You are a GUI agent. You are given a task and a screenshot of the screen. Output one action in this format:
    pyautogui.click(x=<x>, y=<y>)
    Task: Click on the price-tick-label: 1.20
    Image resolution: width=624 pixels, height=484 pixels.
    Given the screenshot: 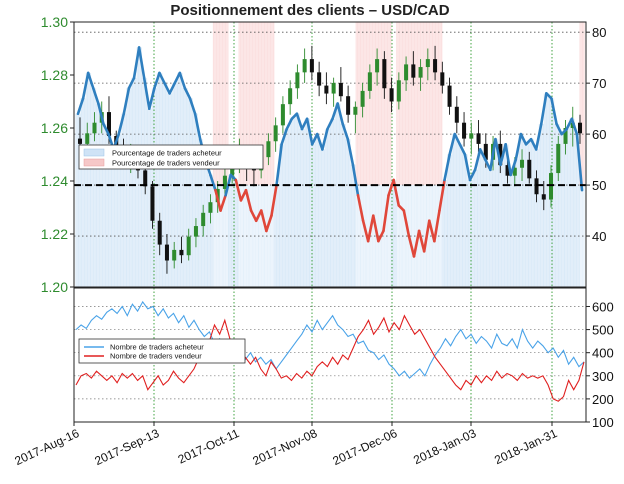 What is the action you would take?
    pyautogui.click(x=54, y=287)
    